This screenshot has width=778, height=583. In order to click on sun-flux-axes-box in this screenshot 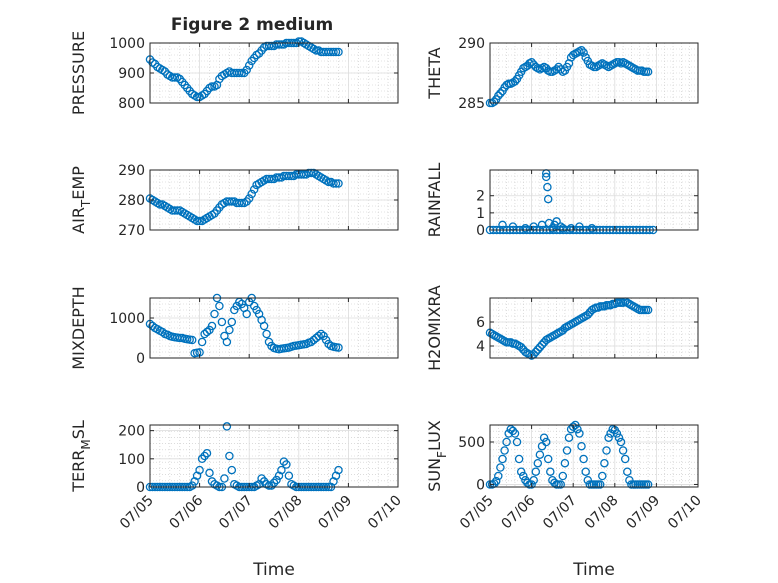, I will do `click(594, 456)`.